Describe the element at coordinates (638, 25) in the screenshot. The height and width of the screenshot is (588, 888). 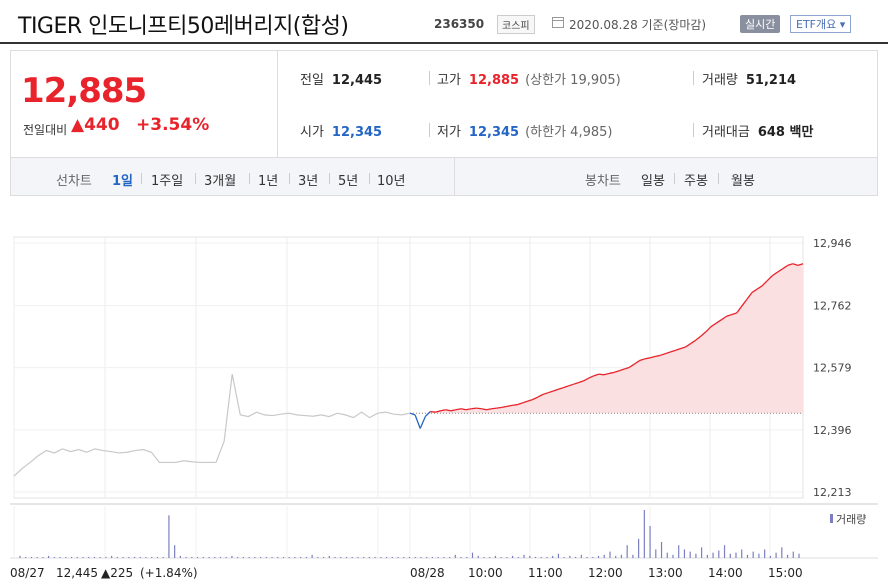
I see `base-date: 2020.08.28 기준(장마감)` at that location.